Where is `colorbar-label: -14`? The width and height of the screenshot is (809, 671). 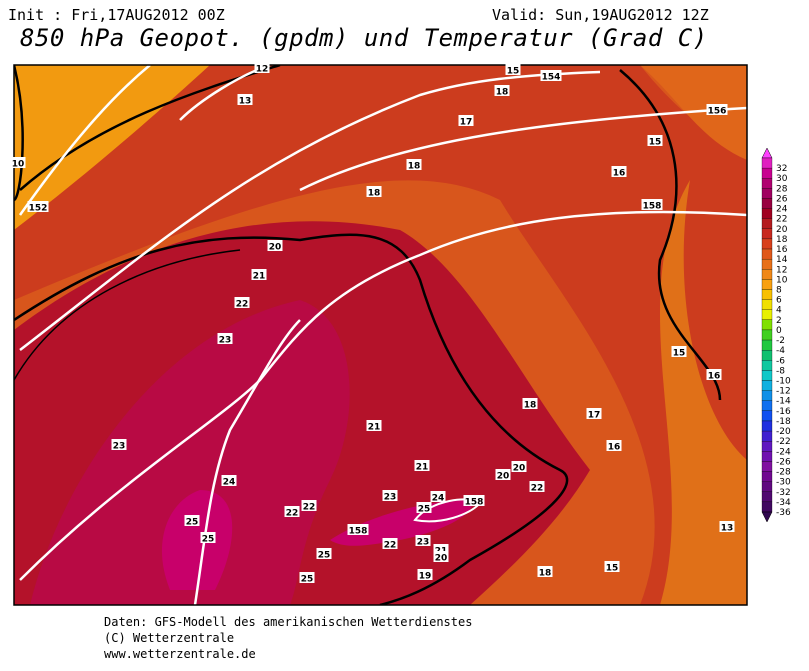 colorbar-label: -14 is located at coordinates (783, 402).